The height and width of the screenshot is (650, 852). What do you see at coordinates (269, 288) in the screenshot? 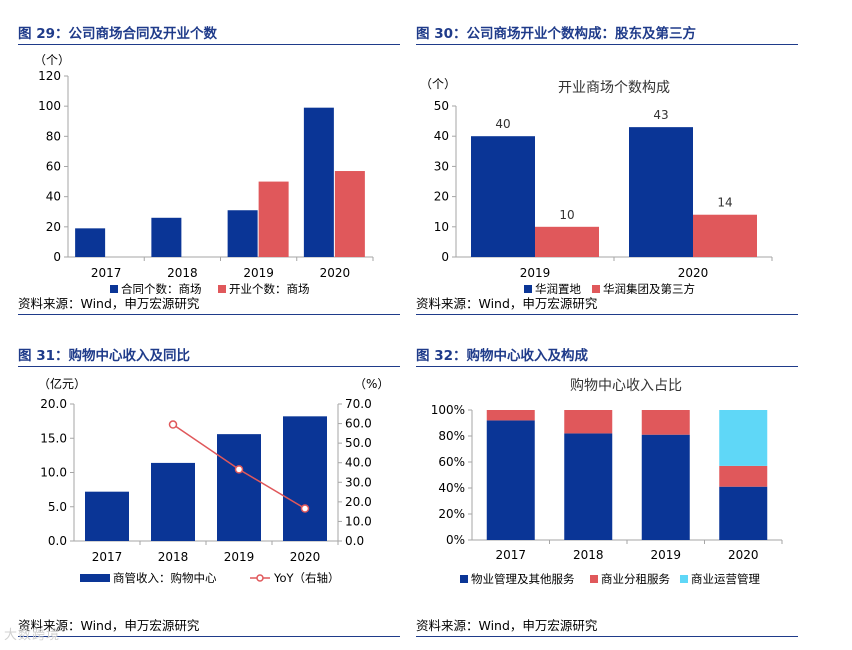
I see `legend-label: 开业个数：商场` at bounding box center [269, 288].